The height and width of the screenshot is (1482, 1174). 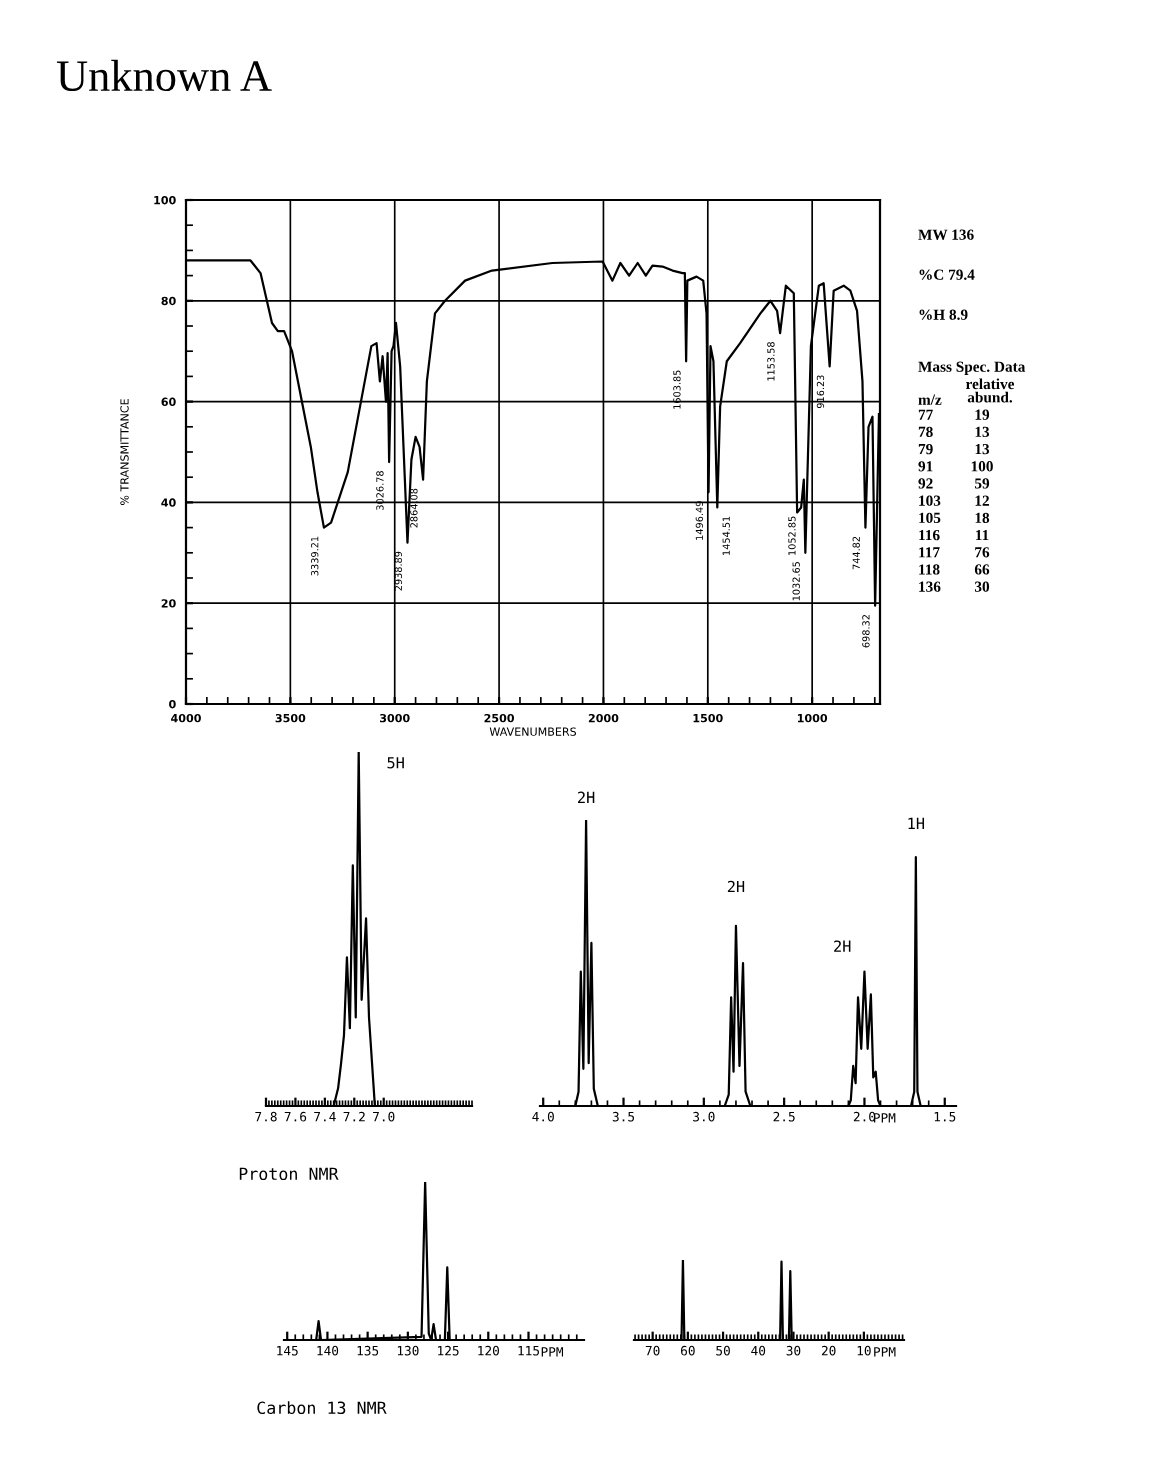 What do you see at coordinates (322, 1408) in the screenshot?
I see `text: Carbon 13 NMR` at bounding box center [322, 1408].